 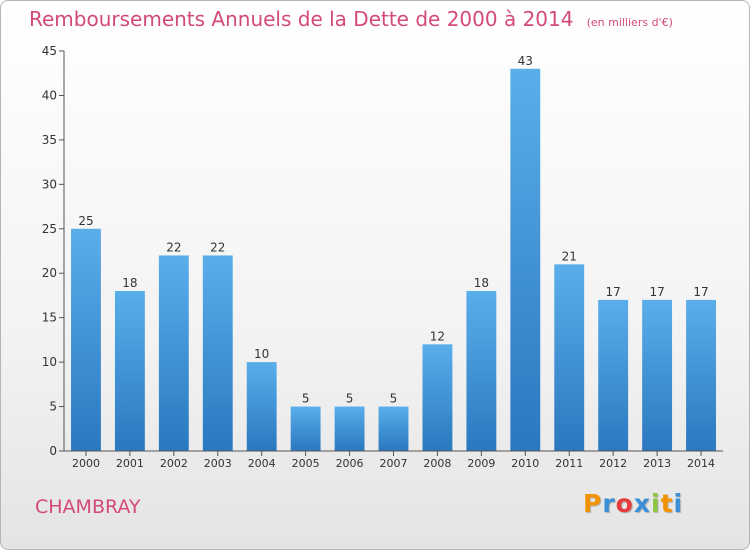 I want to click on x-tick-label: 2001, so click(x=130, y=463).